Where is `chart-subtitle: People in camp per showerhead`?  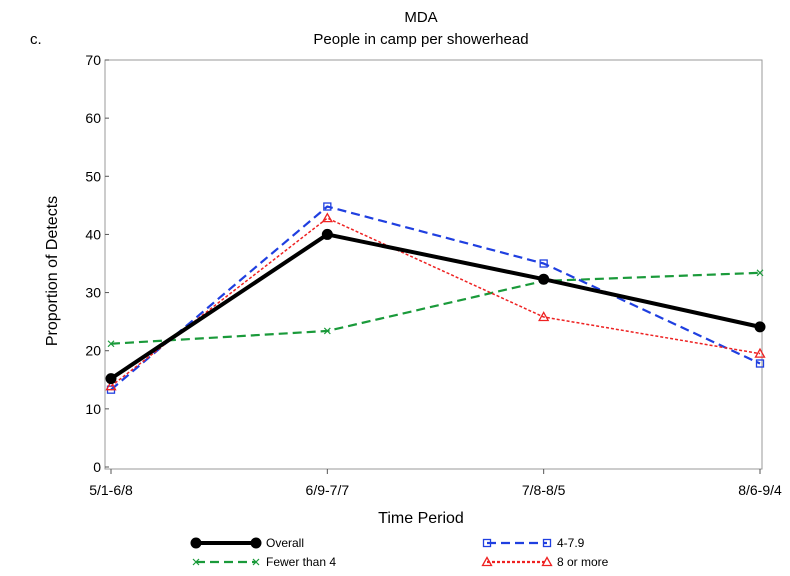 chart-subtitle: People in camp per showerhead is located at coordinates (420, 39).